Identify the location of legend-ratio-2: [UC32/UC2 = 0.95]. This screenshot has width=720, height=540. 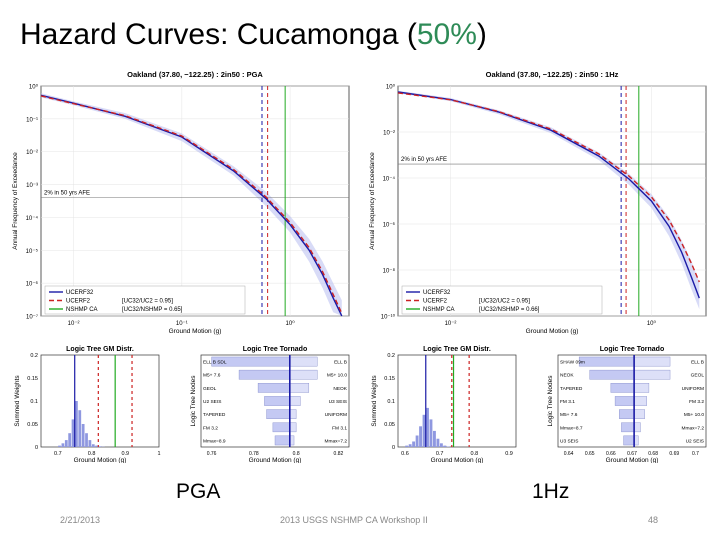
(504, 302).